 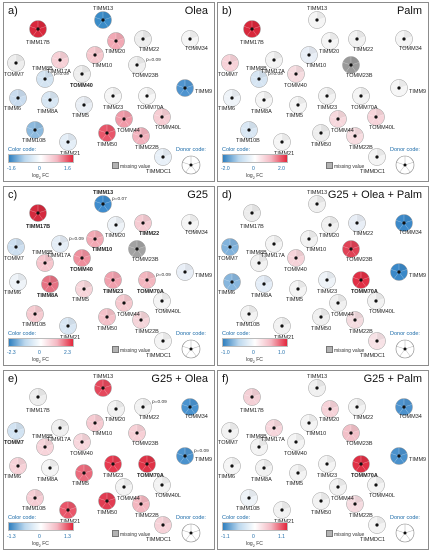 What do you see at coordinates (159, 356) in the screenshot?
I see `label-timmdc1: TIMMDC1` at bounding box center [159, 356].